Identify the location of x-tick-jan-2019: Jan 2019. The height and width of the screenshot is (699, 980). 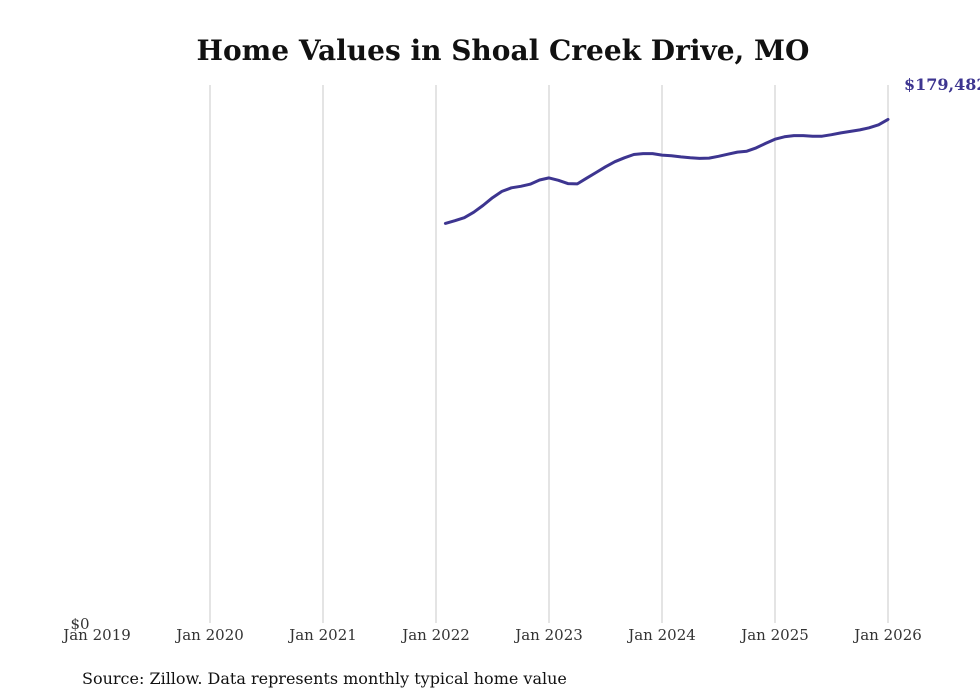
(96, 635).